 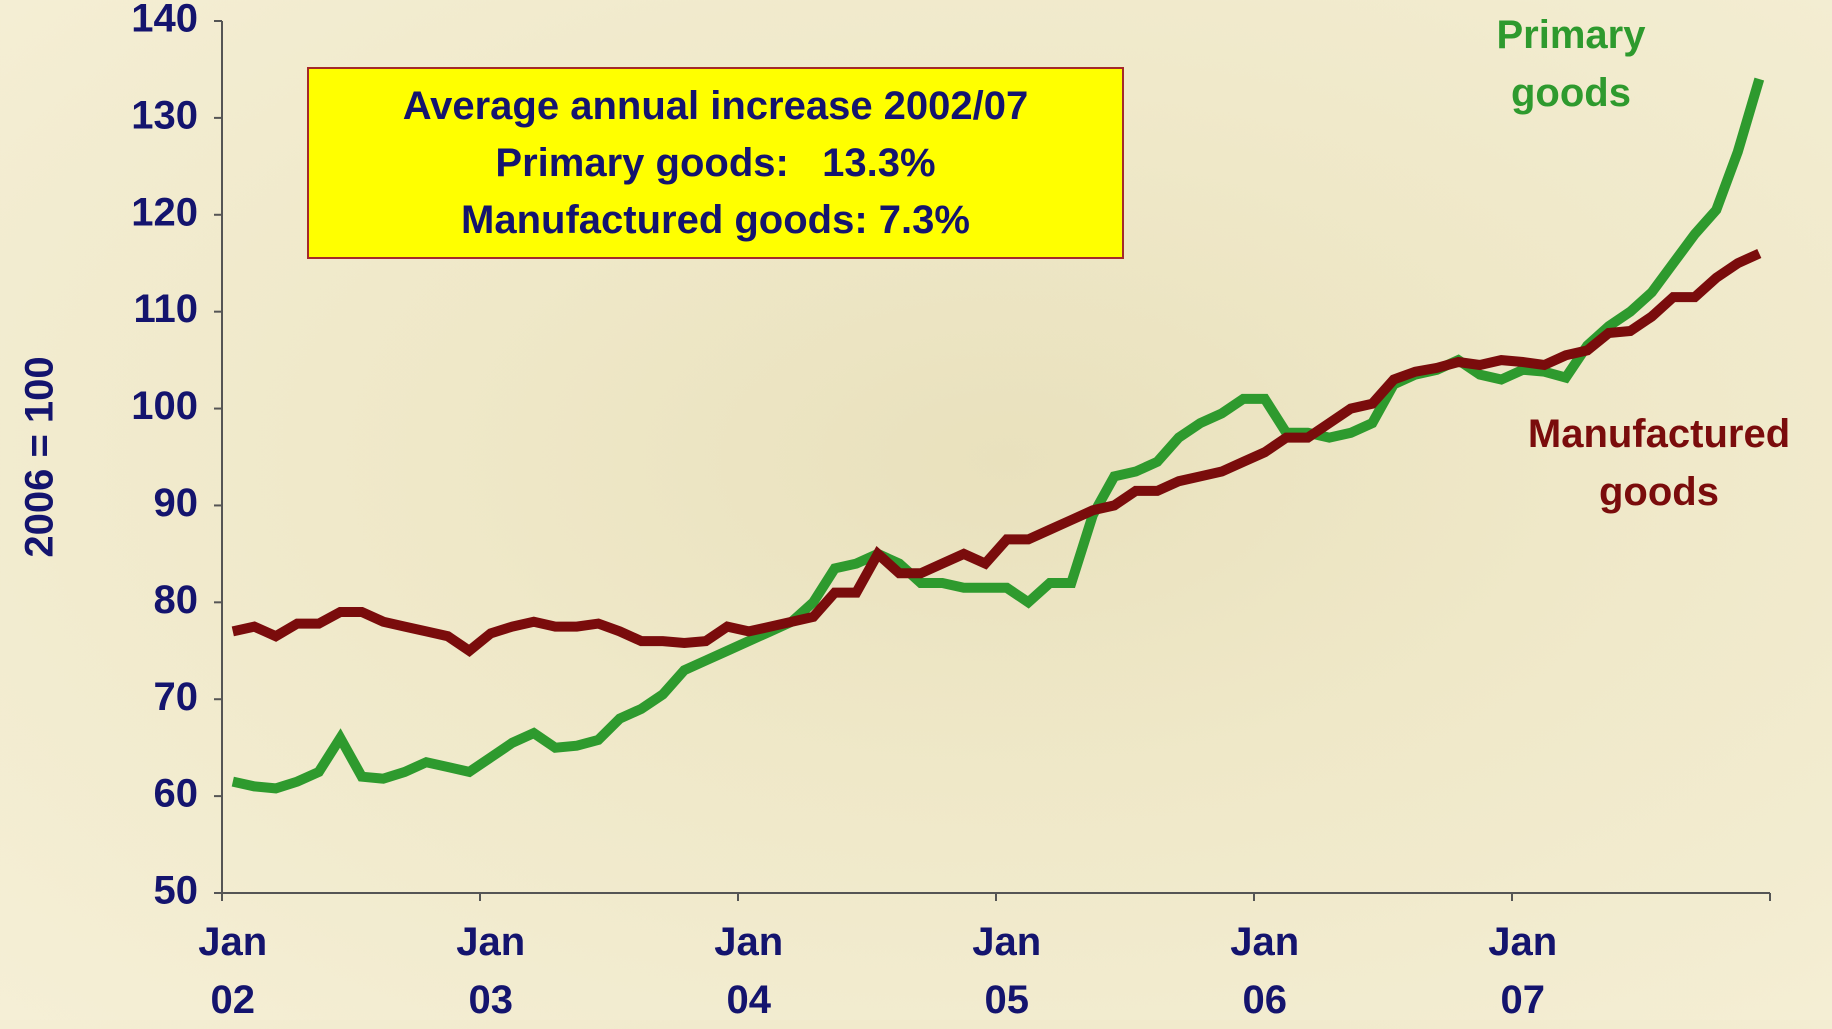 I want to click on series-label: Manufactured goods, so click(x=1659, y=463).